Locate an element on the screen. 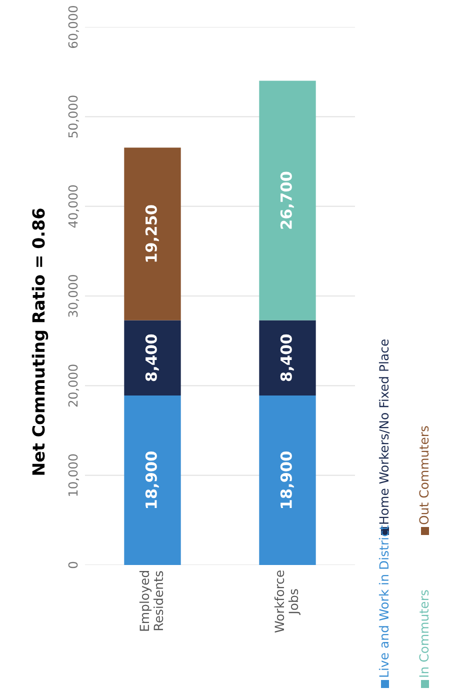 Image resolution: width=469 pixels, height=698 pixels. text: Net Commuting Ratio = 0.86 is located at coordinates (40, 341).